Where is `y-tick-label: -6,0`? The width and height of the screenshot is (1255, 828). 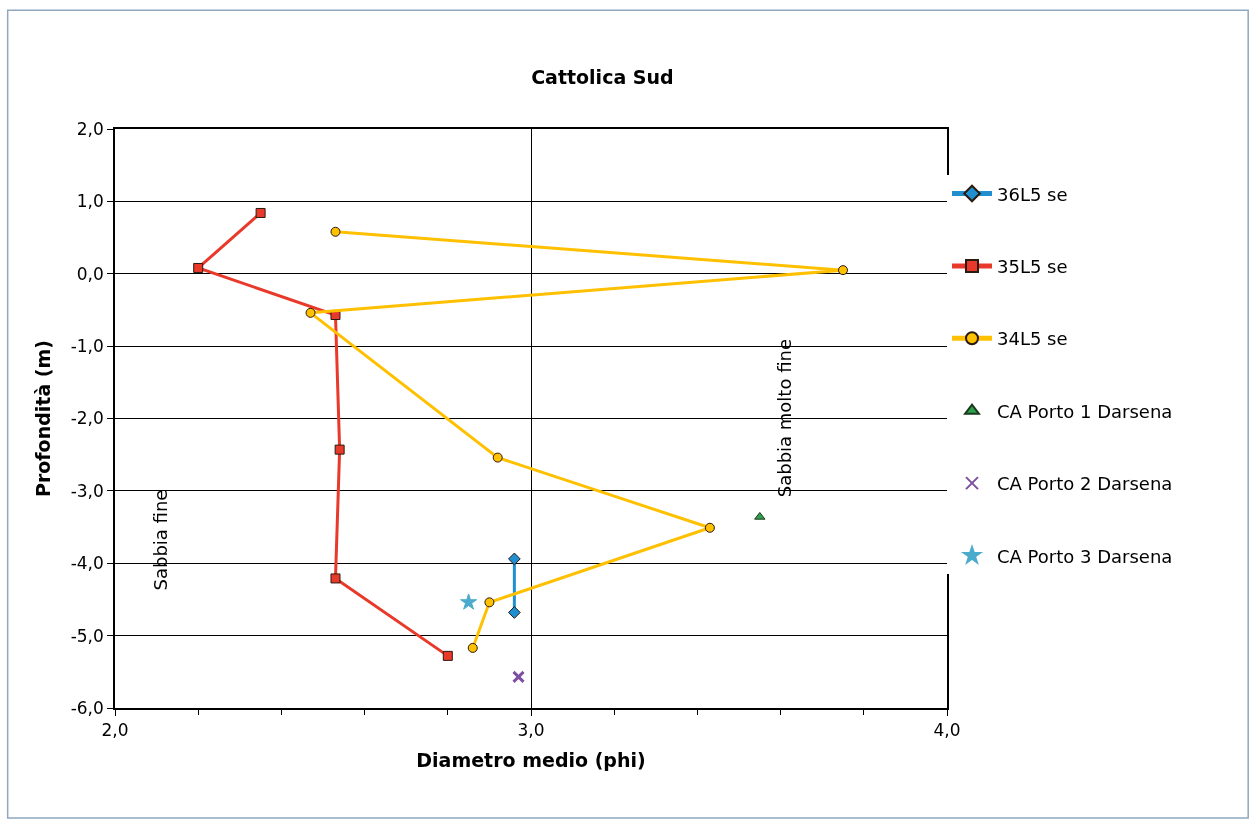
y-tick-label: -6,0 is located at coordinates (87, 707).